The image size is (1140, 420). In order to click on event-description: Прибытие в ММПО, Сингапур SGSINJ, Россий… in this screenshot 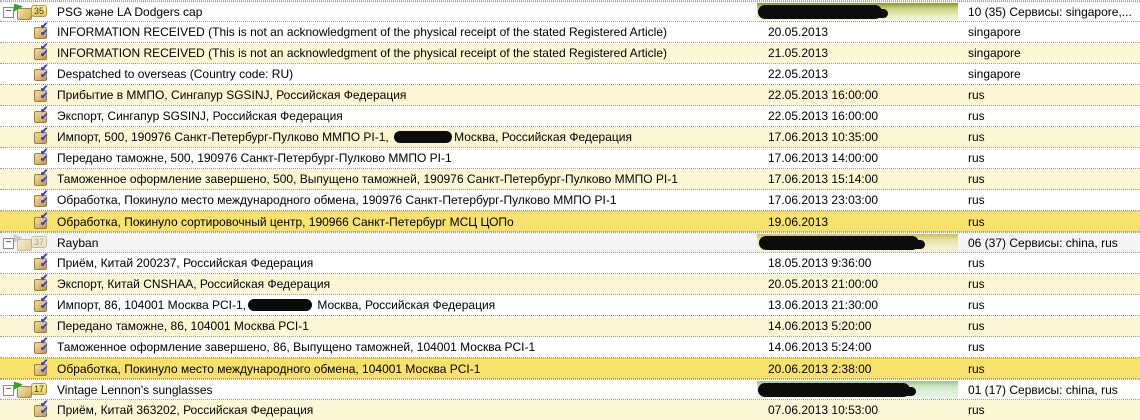, I will do `click(232, 95)`.